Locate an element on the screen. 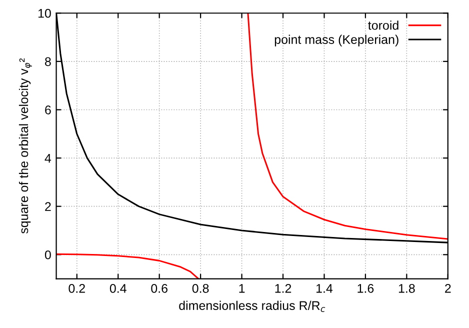 Image resolution: width=469 pixels, height=328 pixels. y-tick-label: 0 is located at coordinates (47, 255).